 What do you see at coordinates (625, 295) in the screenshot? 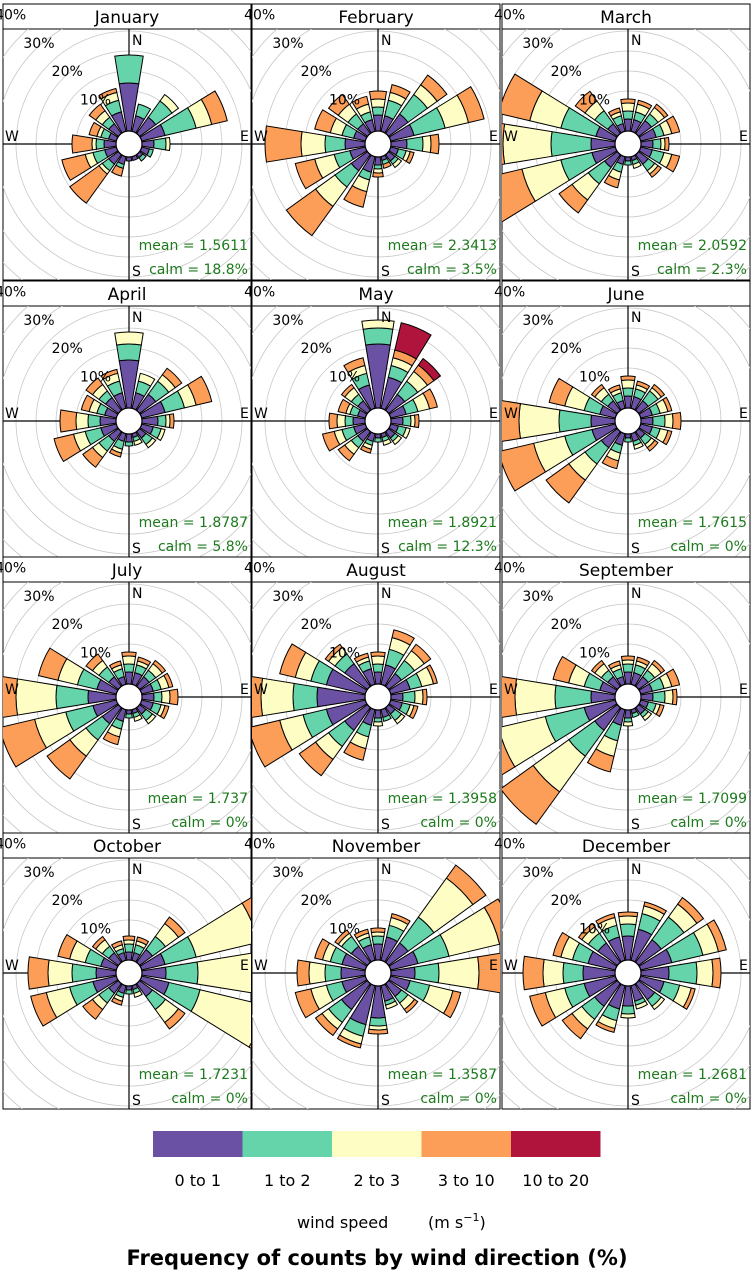
I see `panel-title: June` at bounding box center [625, 295].